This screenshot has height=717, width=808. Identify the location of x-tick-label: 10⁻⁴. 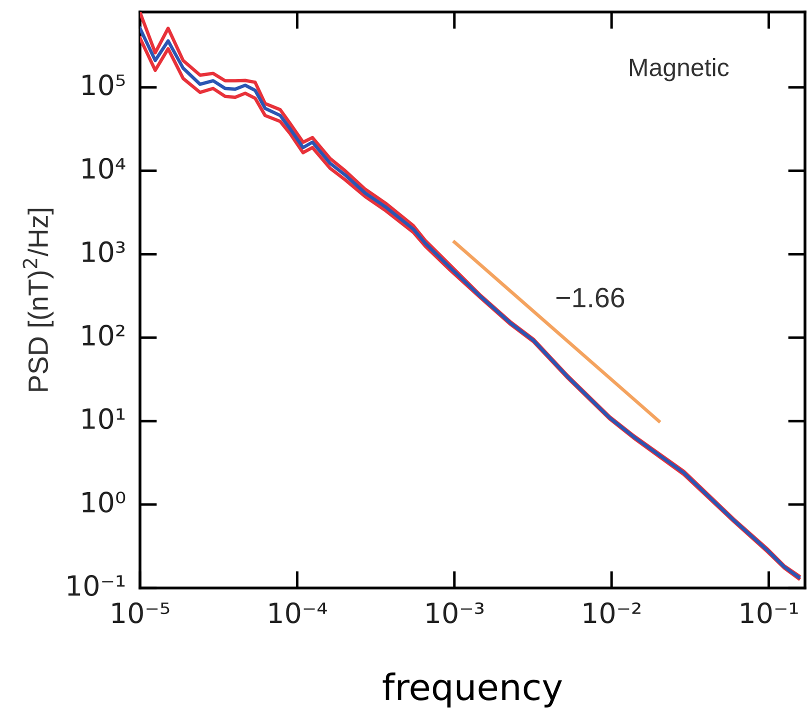
(298, 613).